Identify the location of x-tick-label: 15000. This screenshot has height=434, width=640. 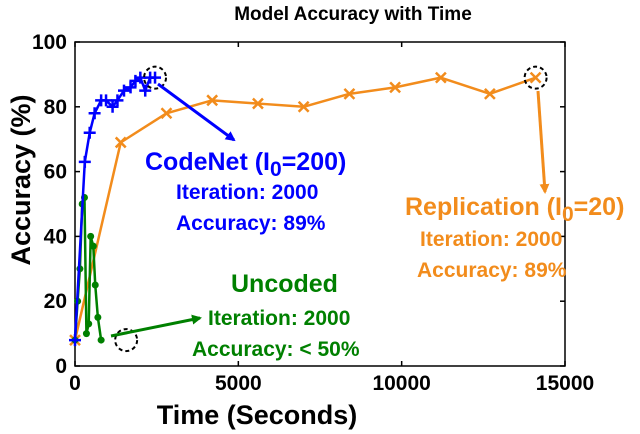
(565, 383).